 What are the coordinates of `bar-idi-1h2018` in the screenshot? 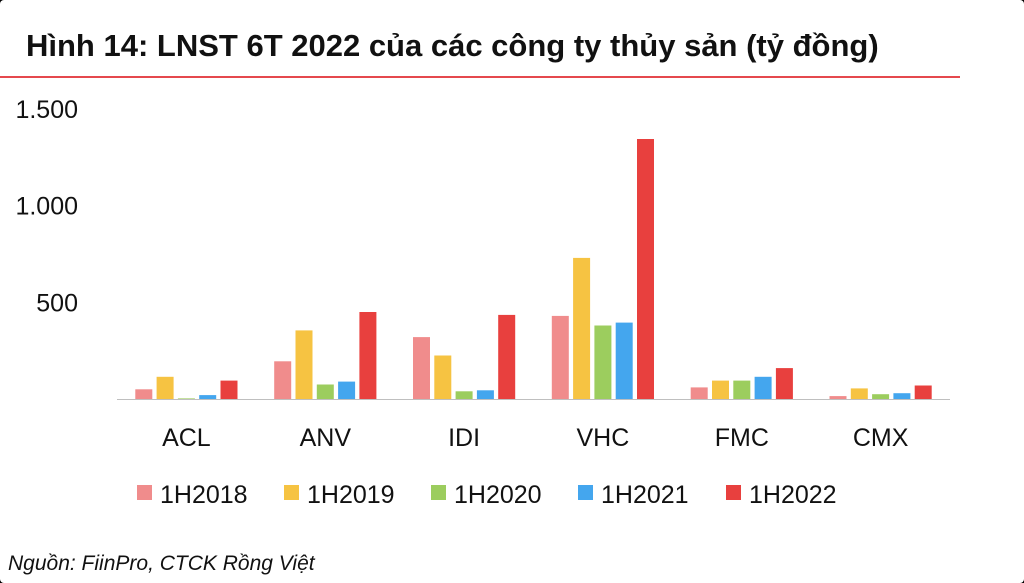 It's located at (421, 368).